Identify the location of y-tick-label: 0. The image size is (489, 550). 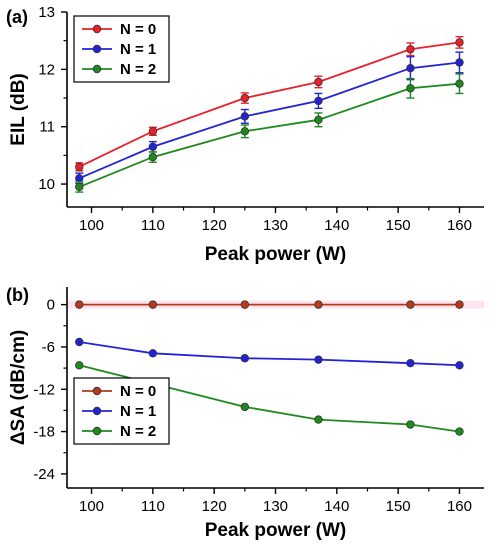
(51, 305).